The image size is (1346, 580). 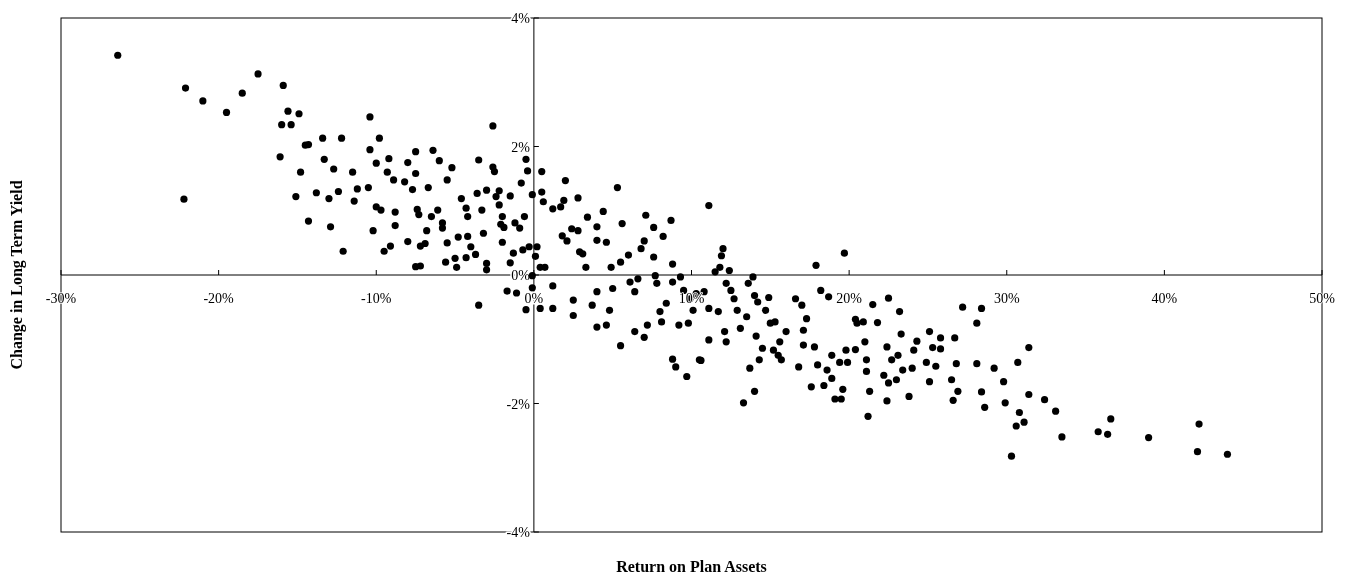 I want to click on x-tick-label: 20%, so click(x=849, y=298).